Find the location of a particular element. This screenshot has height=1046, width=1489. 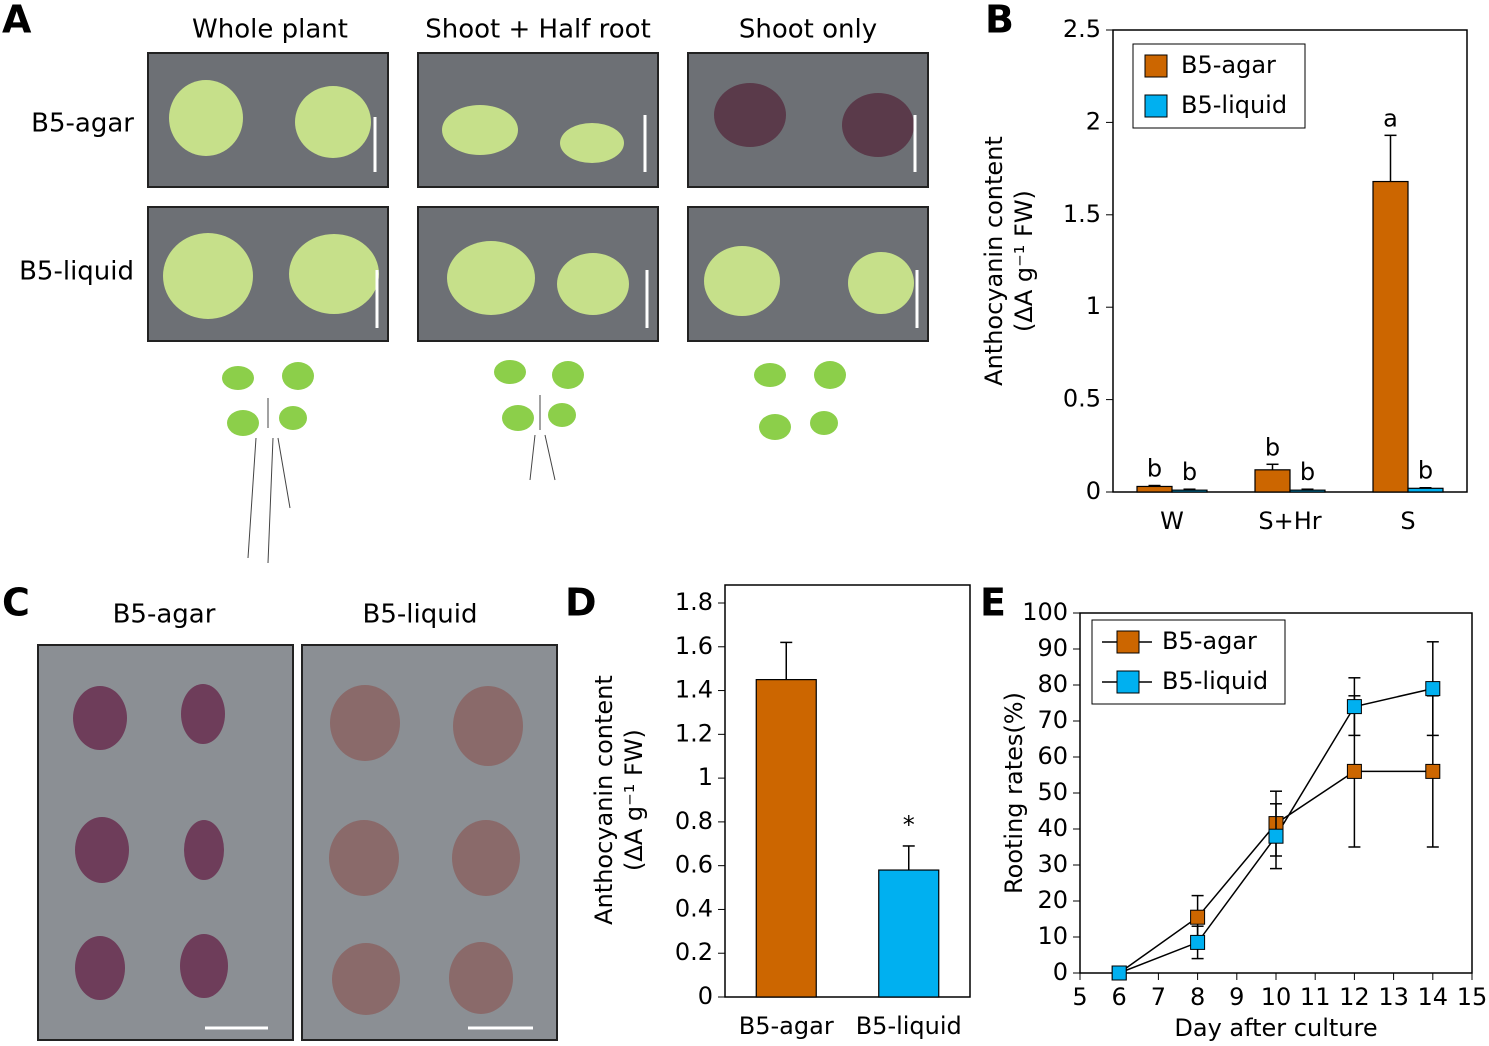

x-tick-label: 15 is located at coordinates (1472, 997).